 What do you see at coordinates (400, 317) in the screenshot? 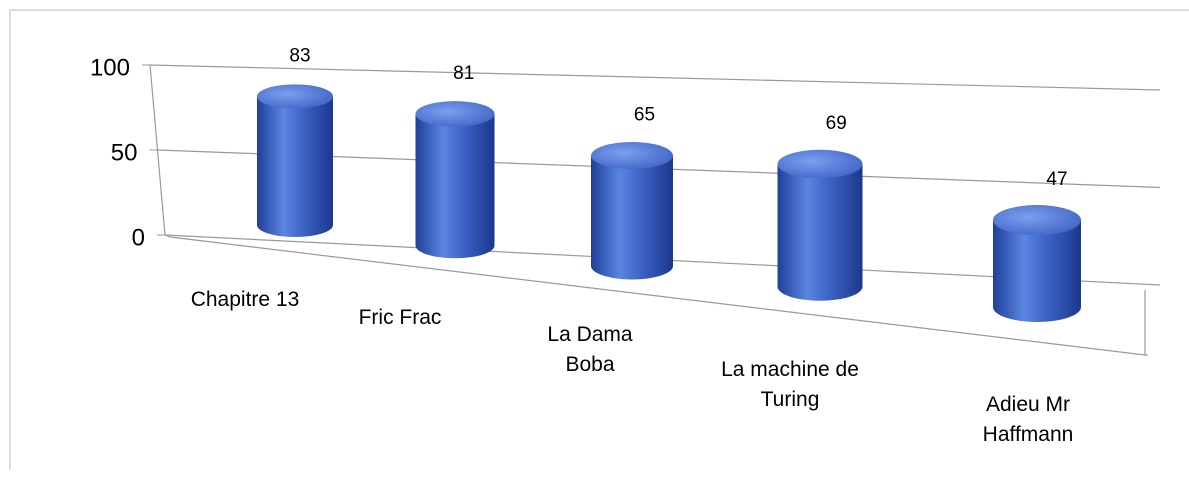
I see `x-tick-label: Fric Frac` at bounding box center [400, 317].